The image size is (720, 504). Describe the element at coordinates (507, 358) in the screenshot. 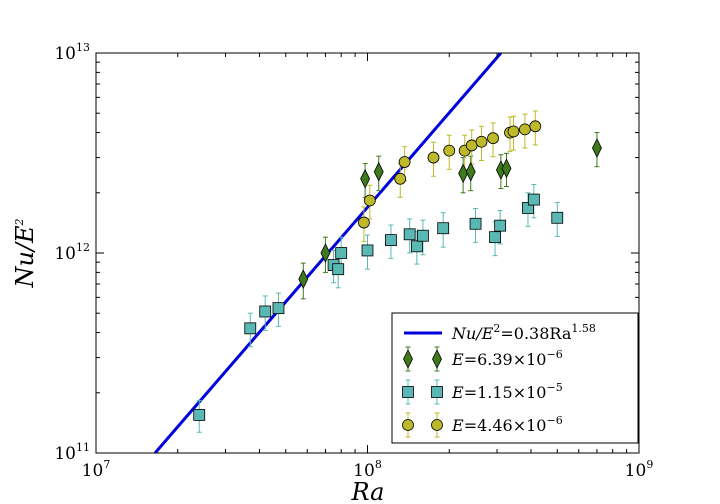

I see `legend-series-0-label: E=6.39×10−6` at that location.